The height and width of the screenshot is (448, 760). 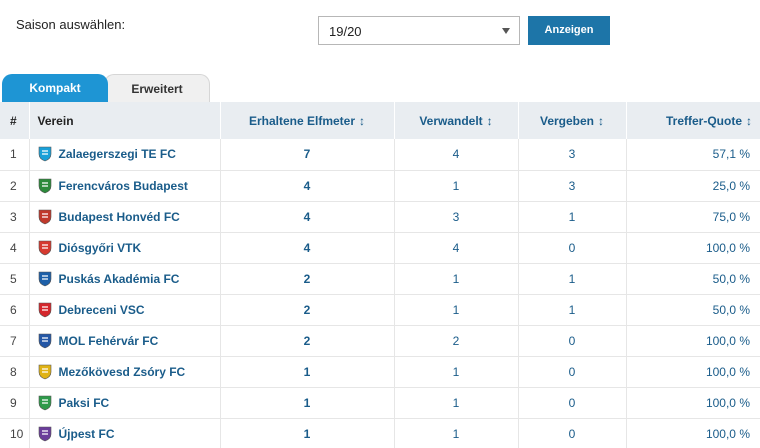 I want to click on row-rank: 6, so click(x=15, y=310).